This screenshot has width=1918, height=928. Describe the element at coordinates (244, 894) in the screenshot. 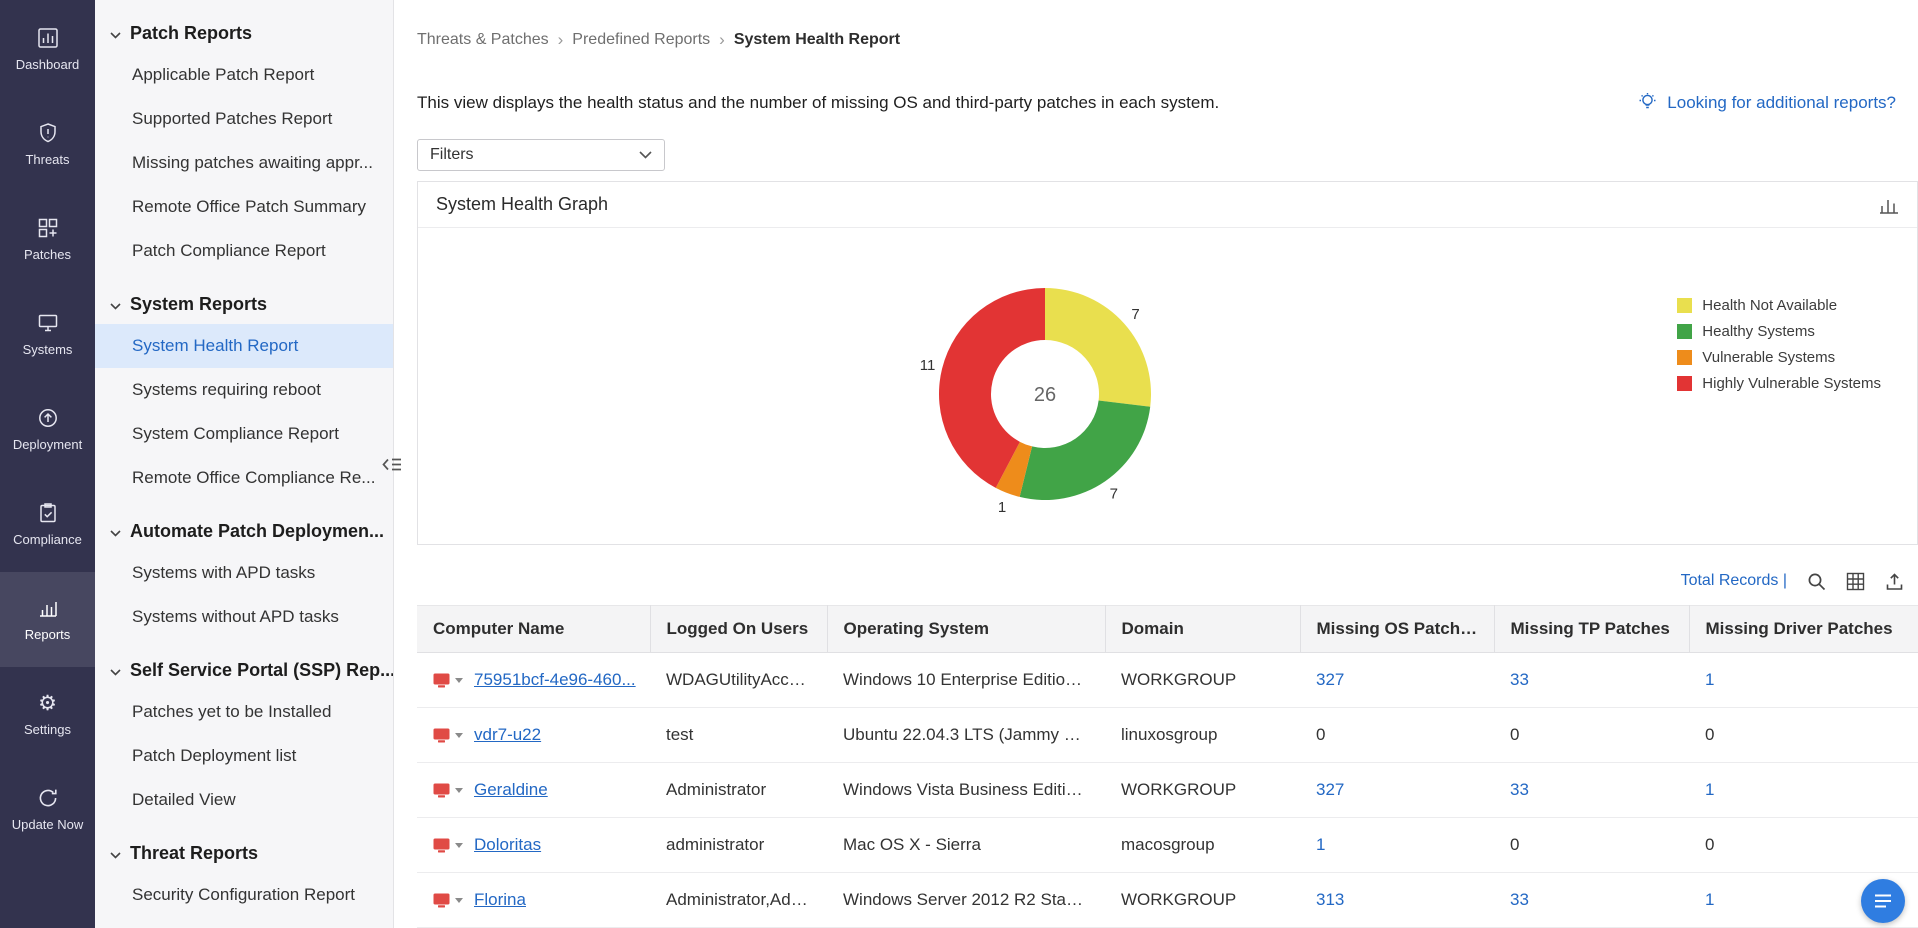

I see `sidebar-item-security-configuration-report: Security Configuration Report` at that location.